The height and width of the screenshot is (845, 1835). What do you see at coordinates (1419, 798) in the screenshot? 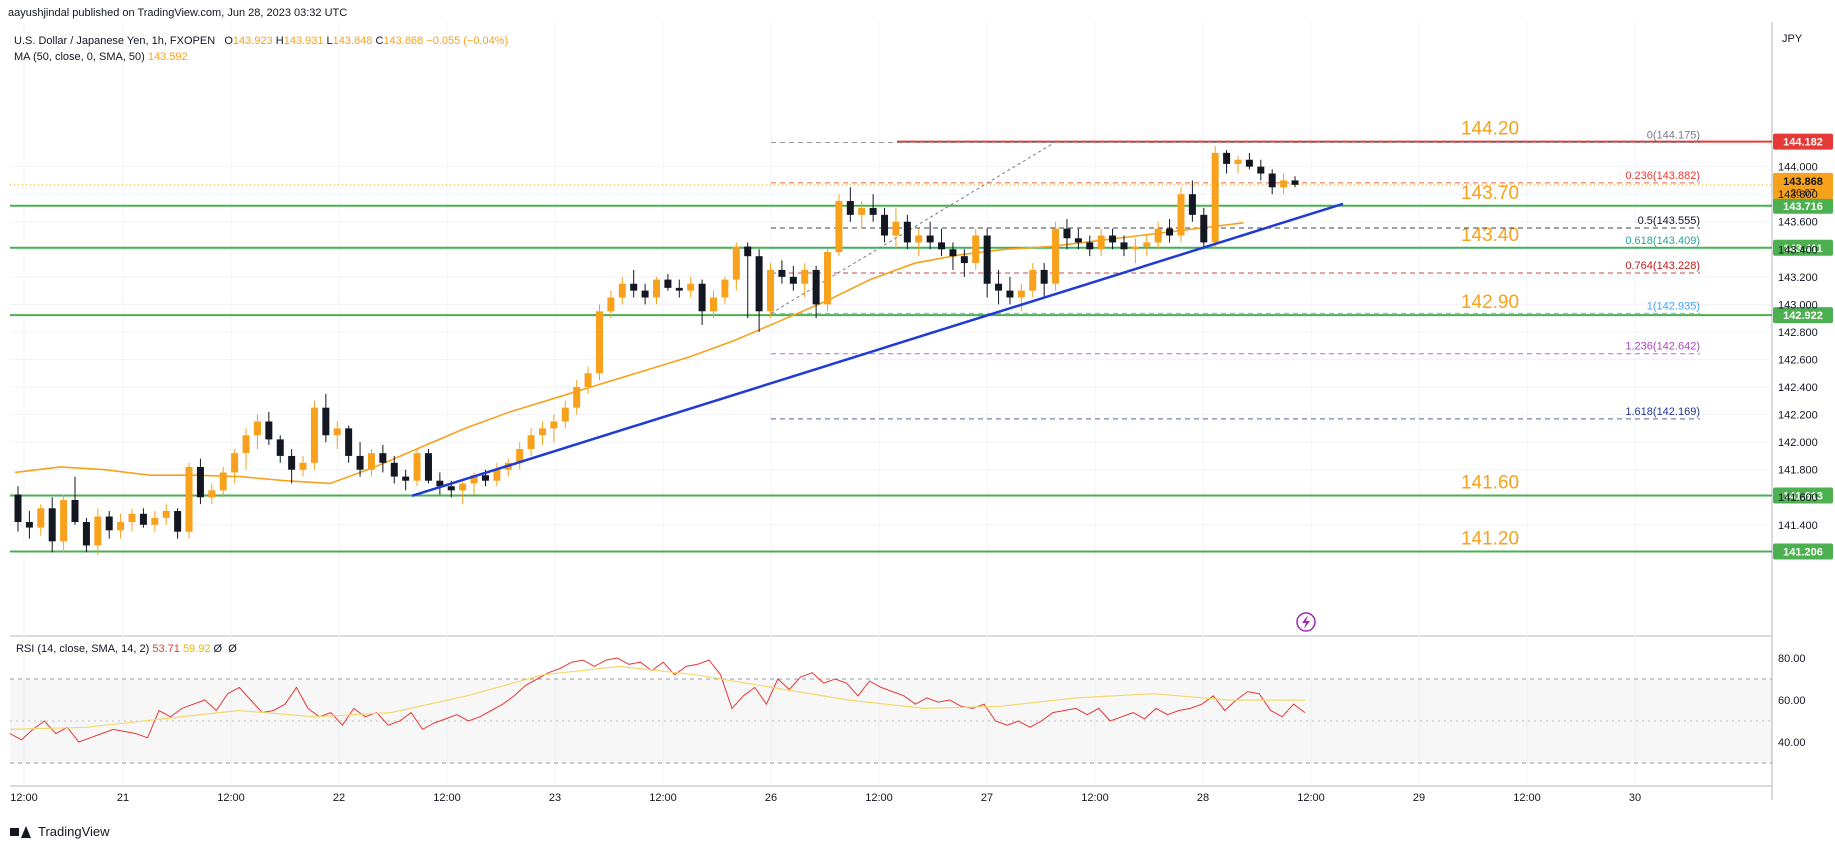
I see `time-tick-label: 29` at bounding box center [1419, 798].